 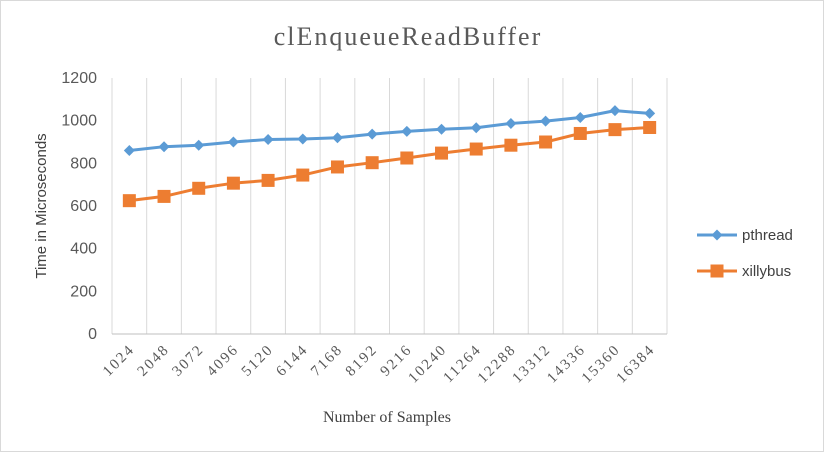 I want to click on legend-item-xillybus: xillybus, so click(x=744, y=271).